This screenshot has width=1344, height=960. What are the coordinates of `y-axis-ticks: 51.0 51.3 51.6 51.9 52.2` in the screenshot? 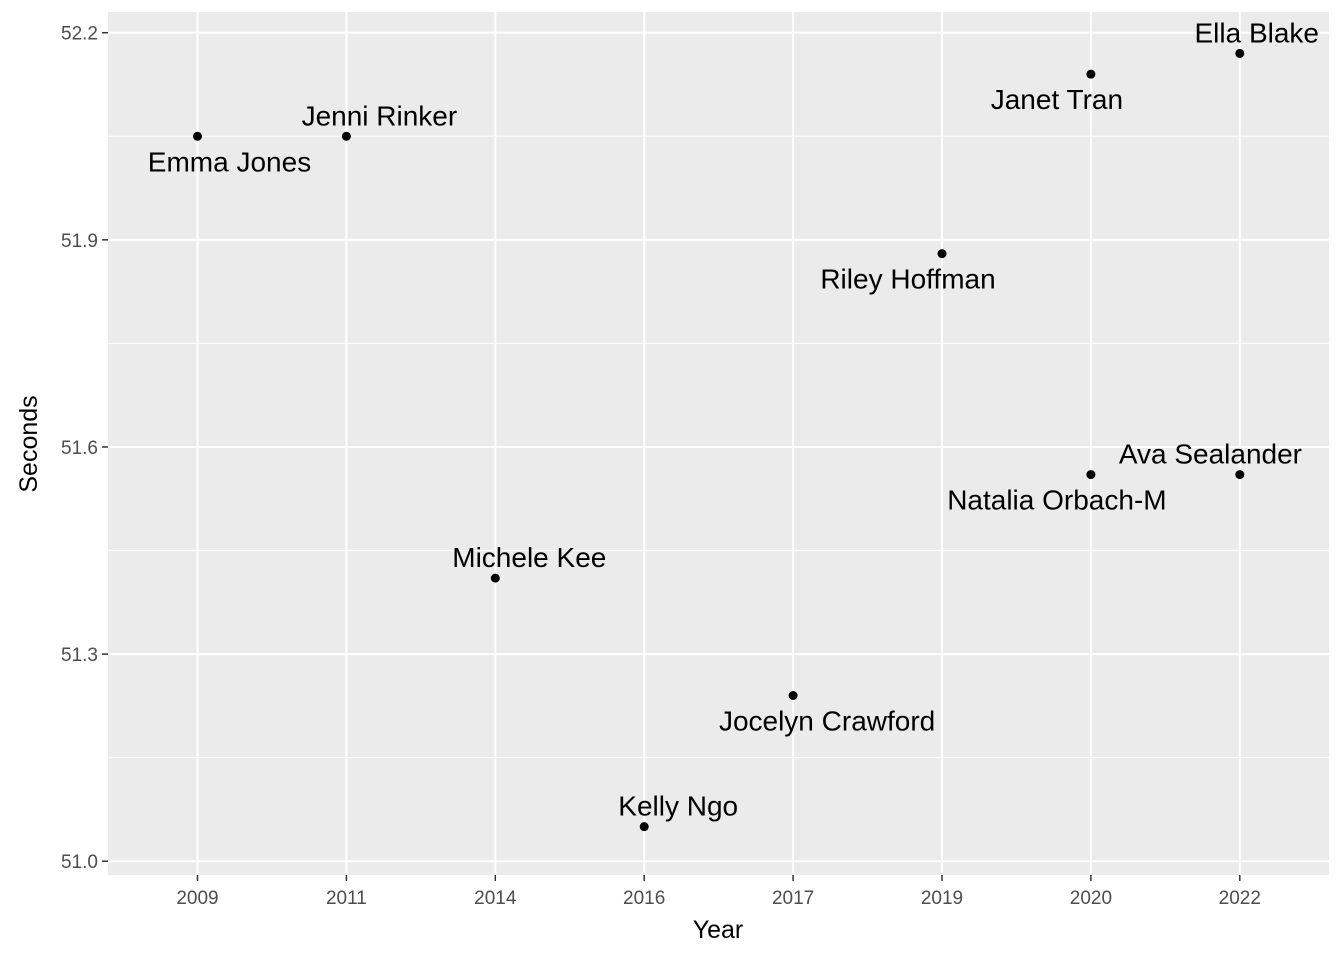 It's located at (84, 448).